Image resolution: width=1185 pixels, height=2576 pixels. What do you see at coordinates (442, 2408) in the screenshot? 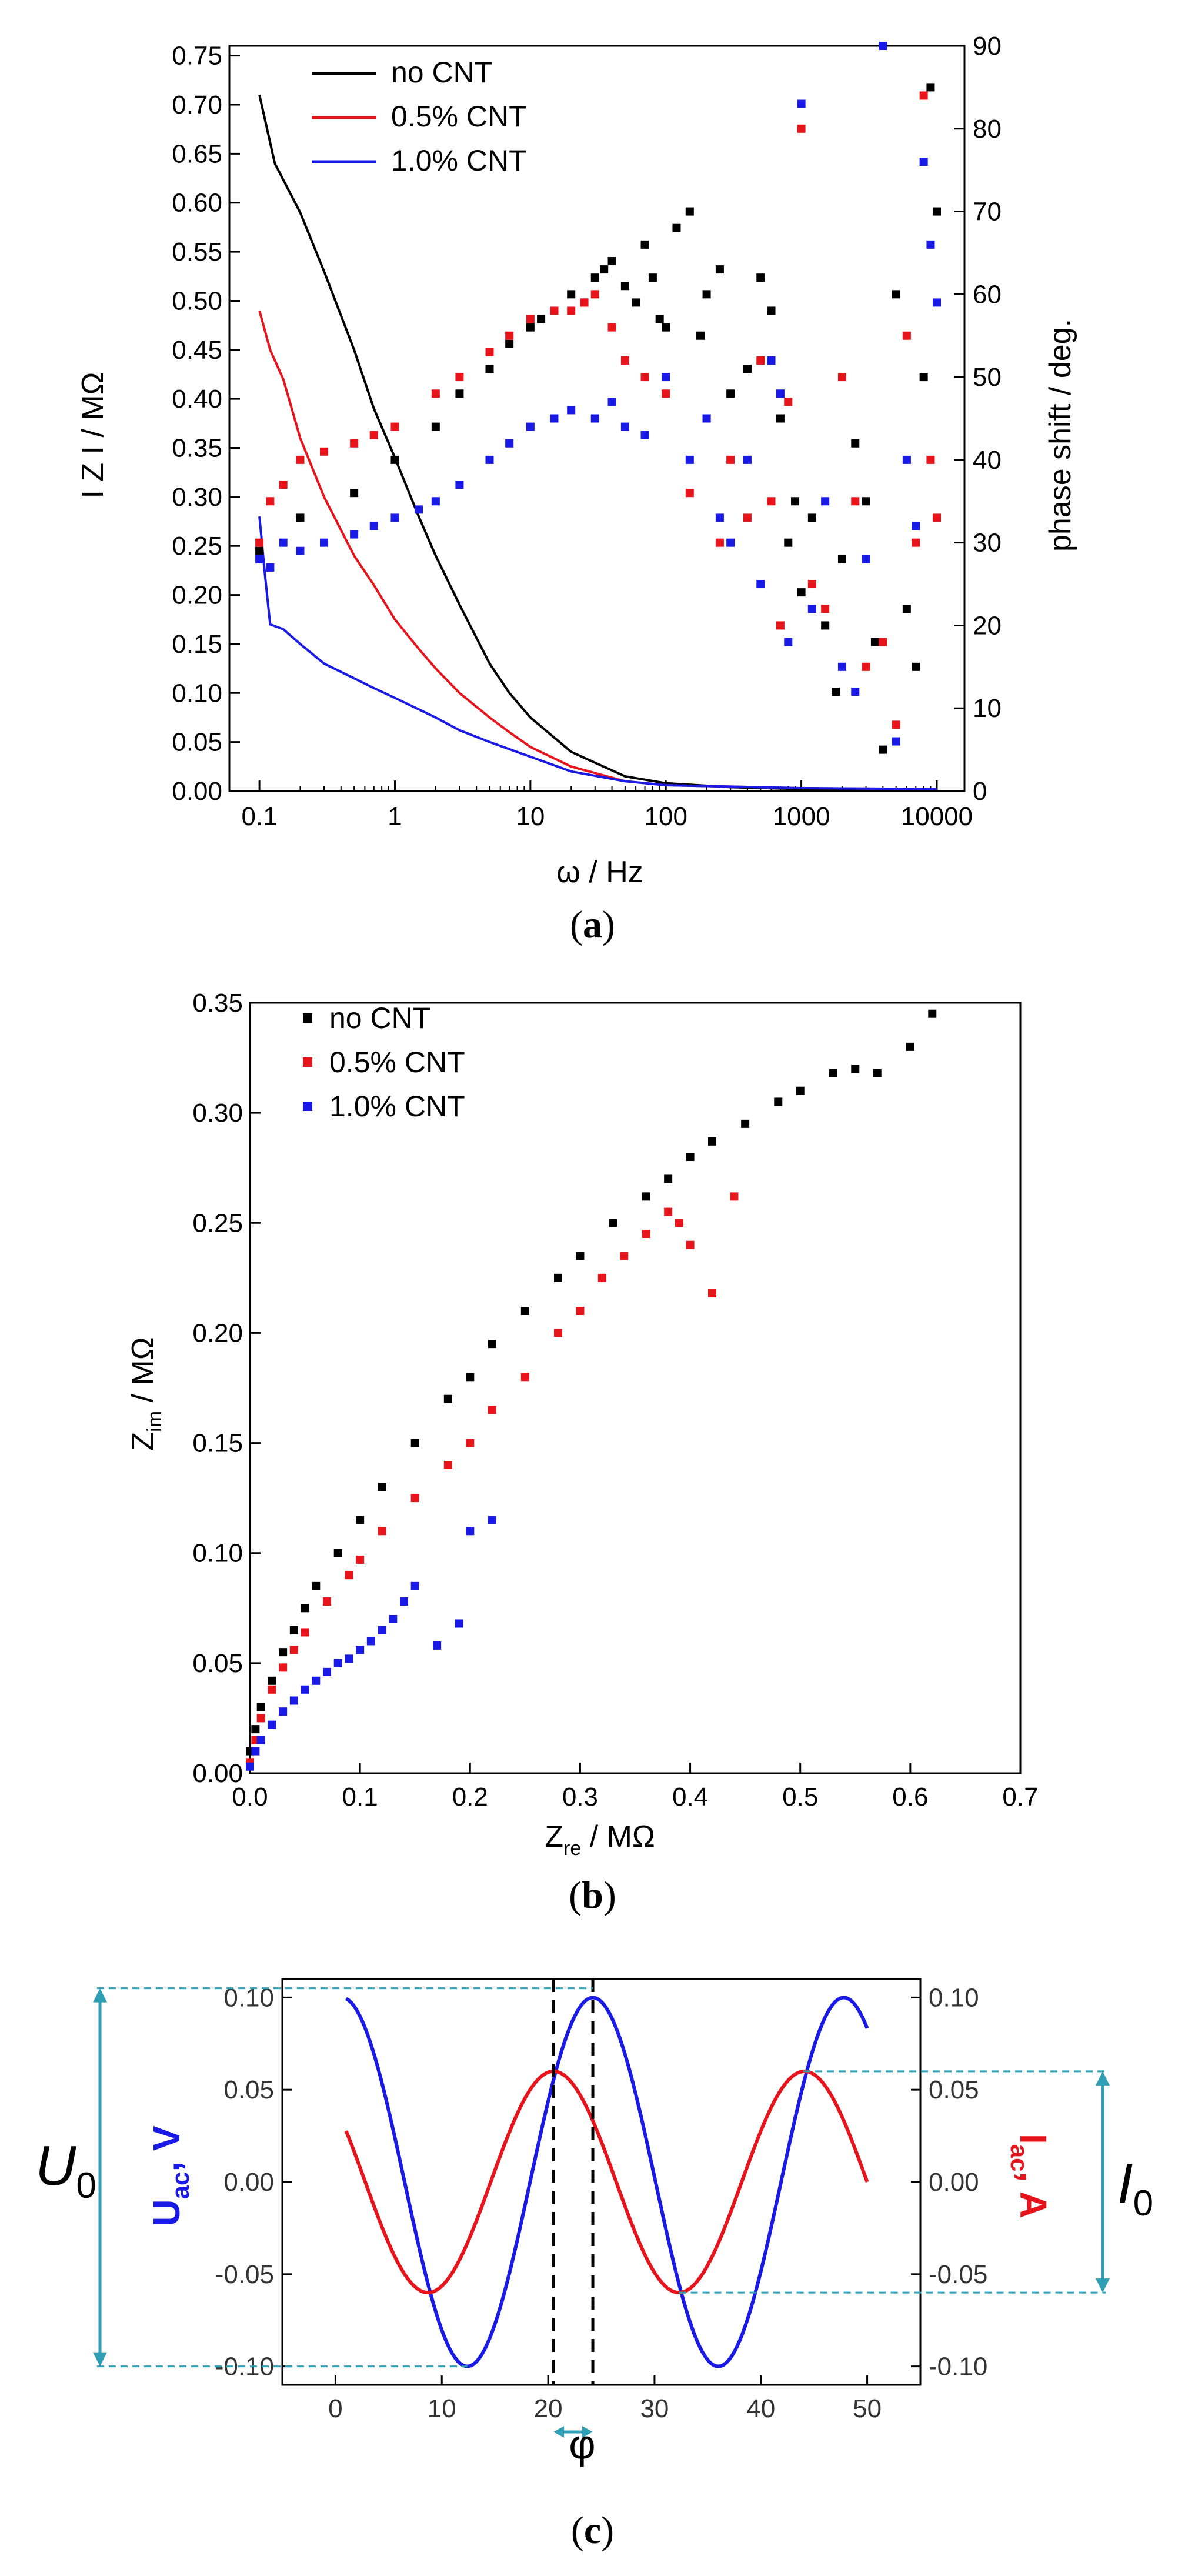
I see `x-tick-label-c: 10` at bounding box center [442, 2408].